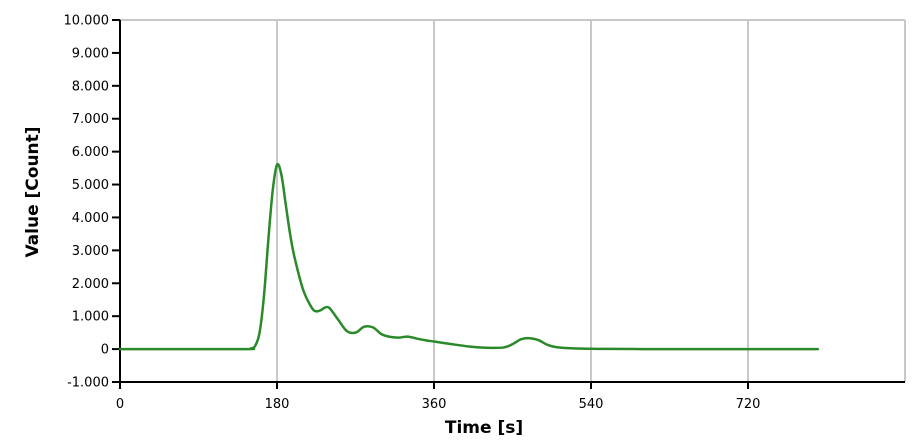 This screenshot has width=917, height=446. I want to click on y-tick-label: 9.000, so click(90, 53).